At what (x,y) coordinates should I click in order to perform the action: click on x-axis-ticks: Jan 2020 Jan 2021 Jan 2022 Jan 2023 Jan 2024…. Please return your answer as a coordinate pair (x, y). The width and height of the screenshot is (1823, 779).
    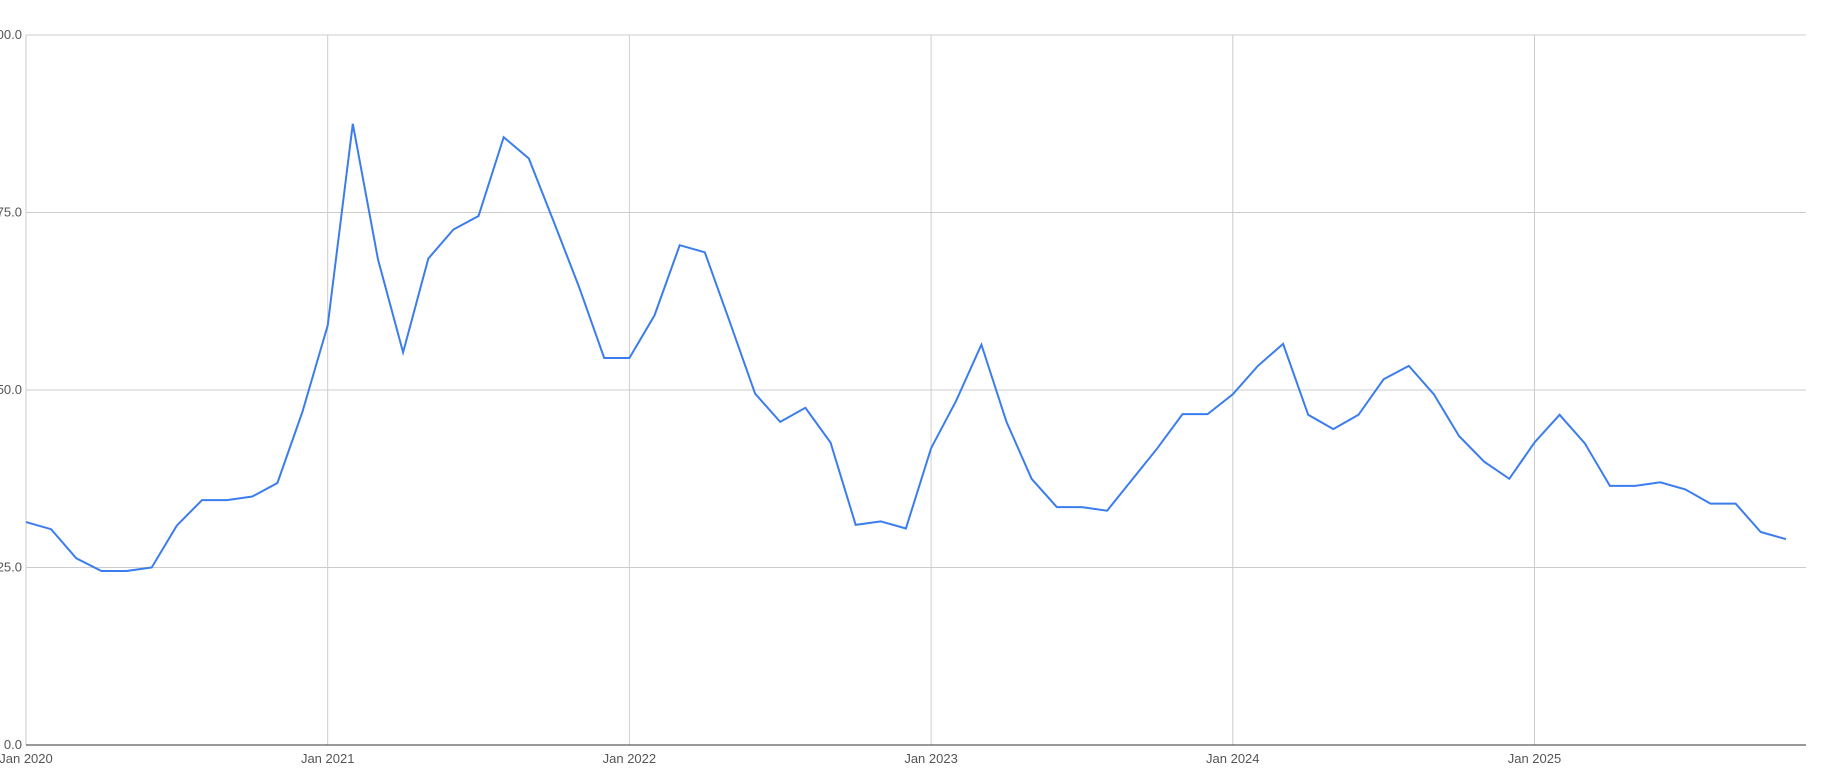
    Looking at the image, I should click on (780, 758).